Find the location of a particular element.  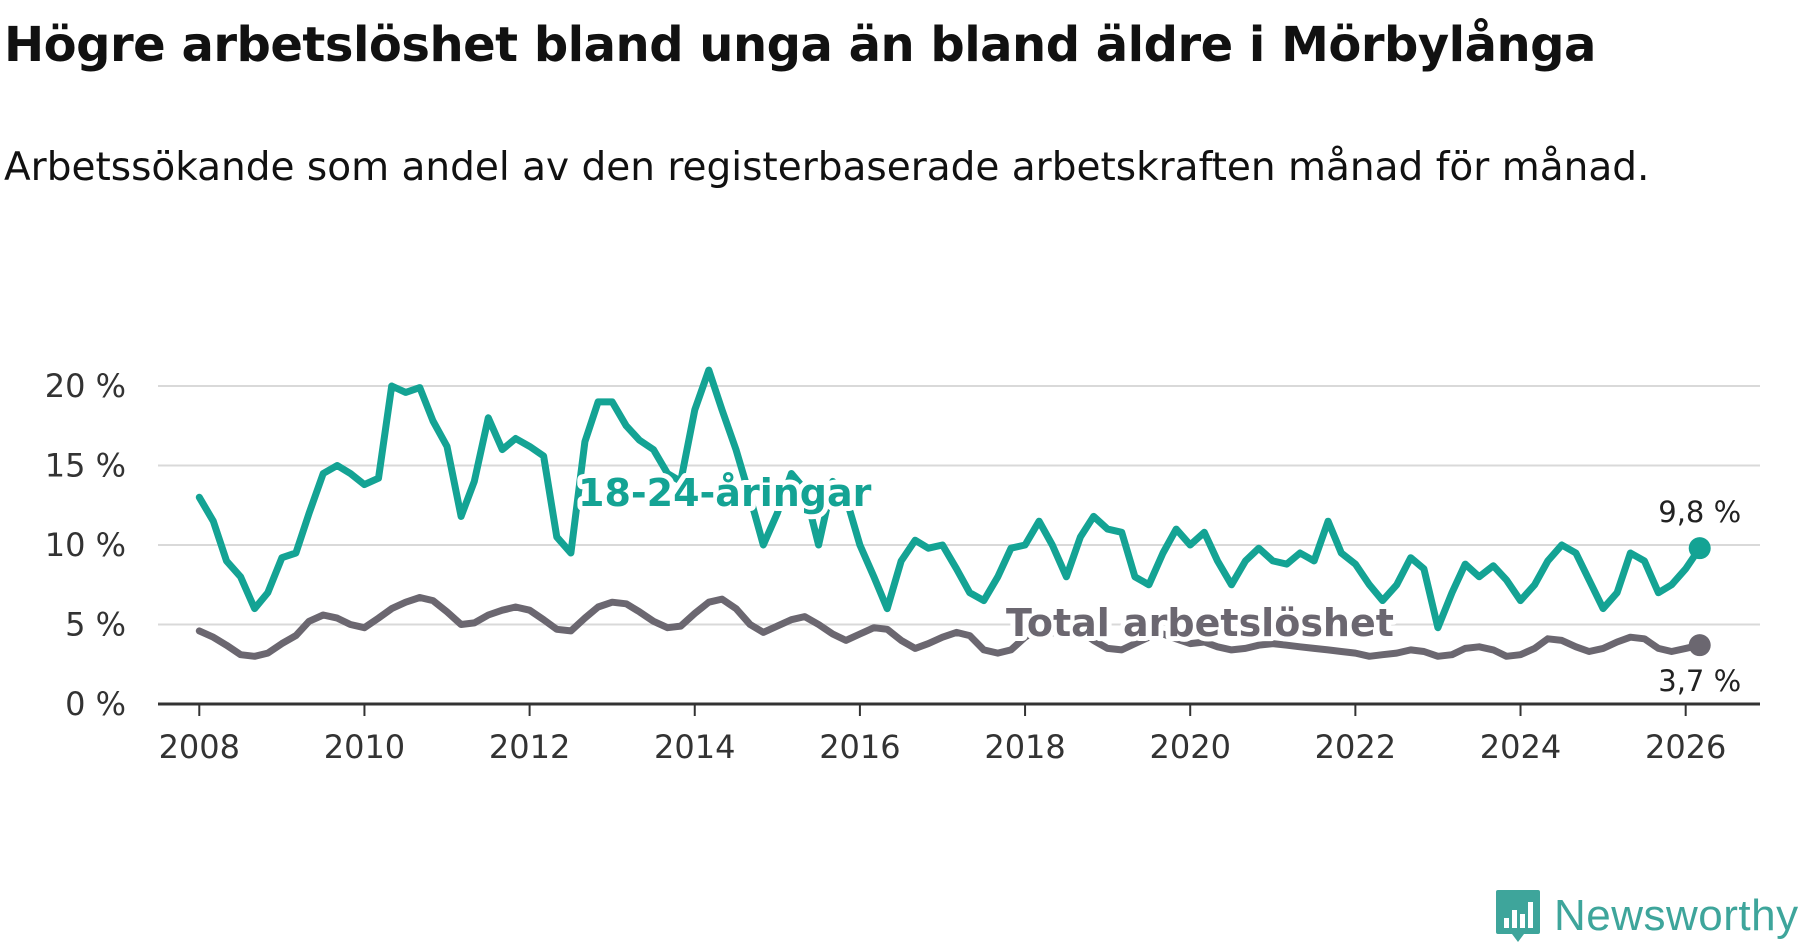

total-series-end-point is located at coordinates (1699, 645).